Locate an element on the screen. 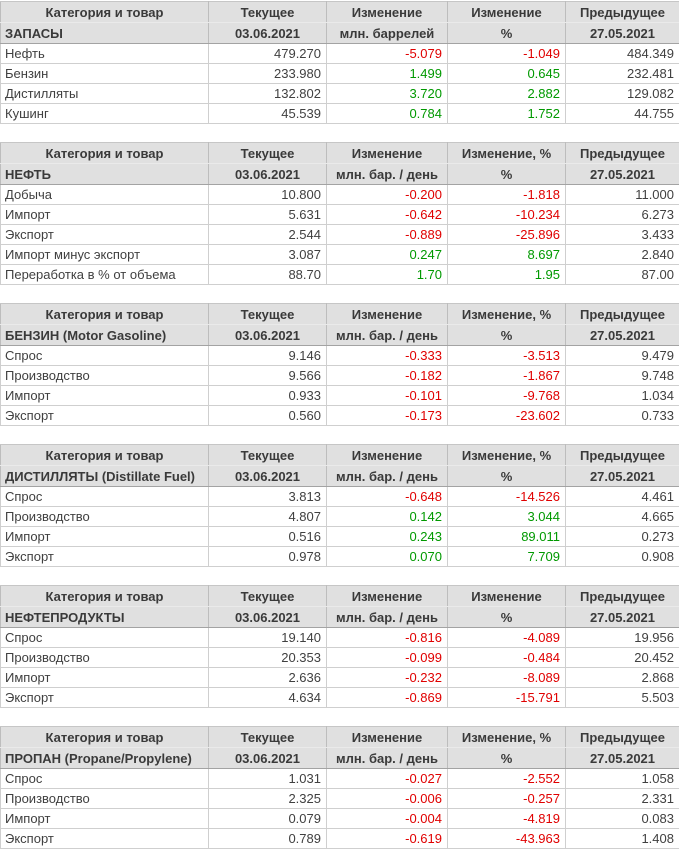  cell-previous-value: 0.273 is located at coordinates (622, 537).